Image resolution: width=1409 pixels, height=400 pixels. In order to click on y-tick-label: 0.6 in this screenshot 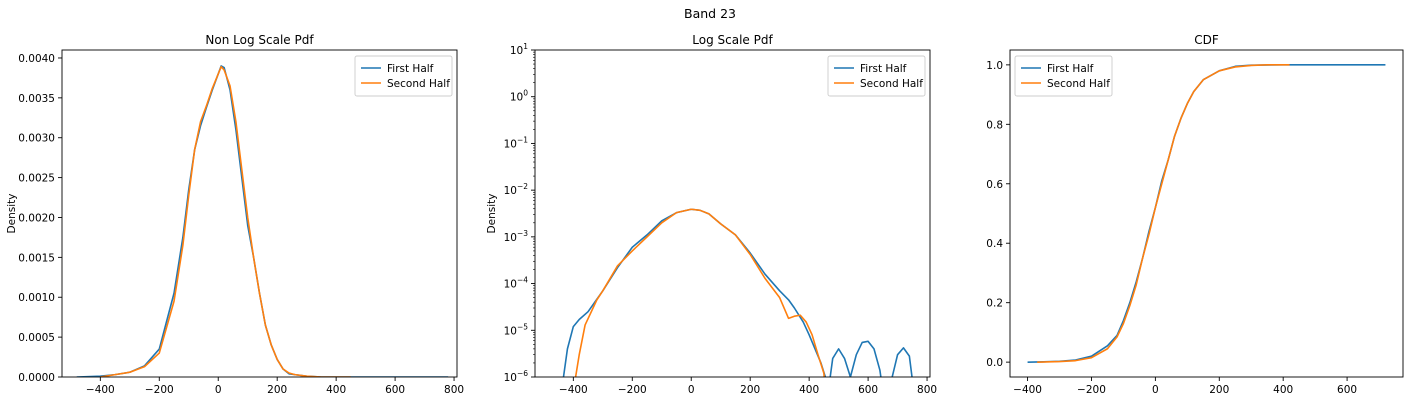, I will do `click(994, 185)`.